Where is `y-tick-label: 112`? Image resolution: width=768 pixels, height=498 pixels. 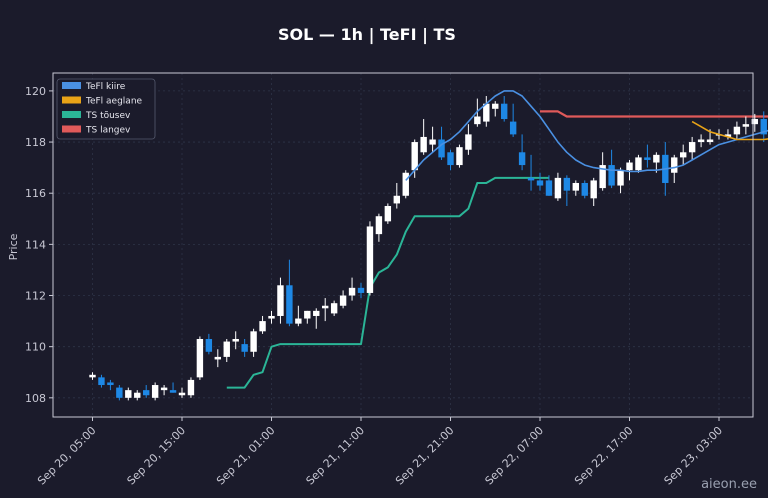
y-tick-label: 112 is located at coordinates (35, 296).